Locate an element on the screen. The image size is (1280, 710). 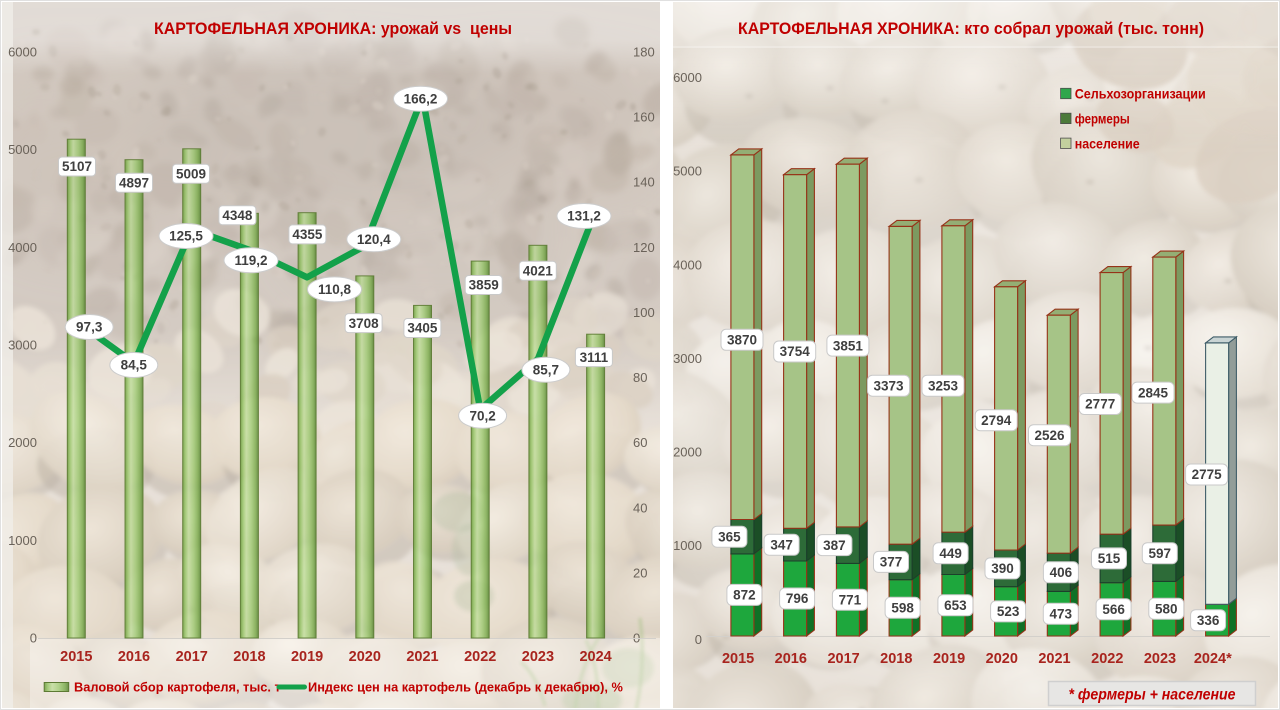
svg-text: 60 is located at coordinates (640, 442).